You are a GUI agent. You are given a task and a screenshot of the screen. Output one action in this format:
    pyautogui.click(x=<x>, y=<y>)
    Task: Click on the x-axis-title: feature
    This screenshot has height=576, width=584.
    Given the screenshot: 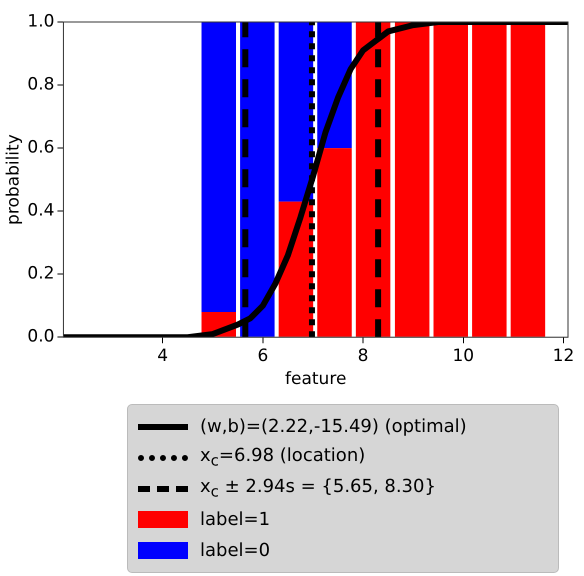 What is the action you would take?
    pyautogui.click(x=315, y=379)
    